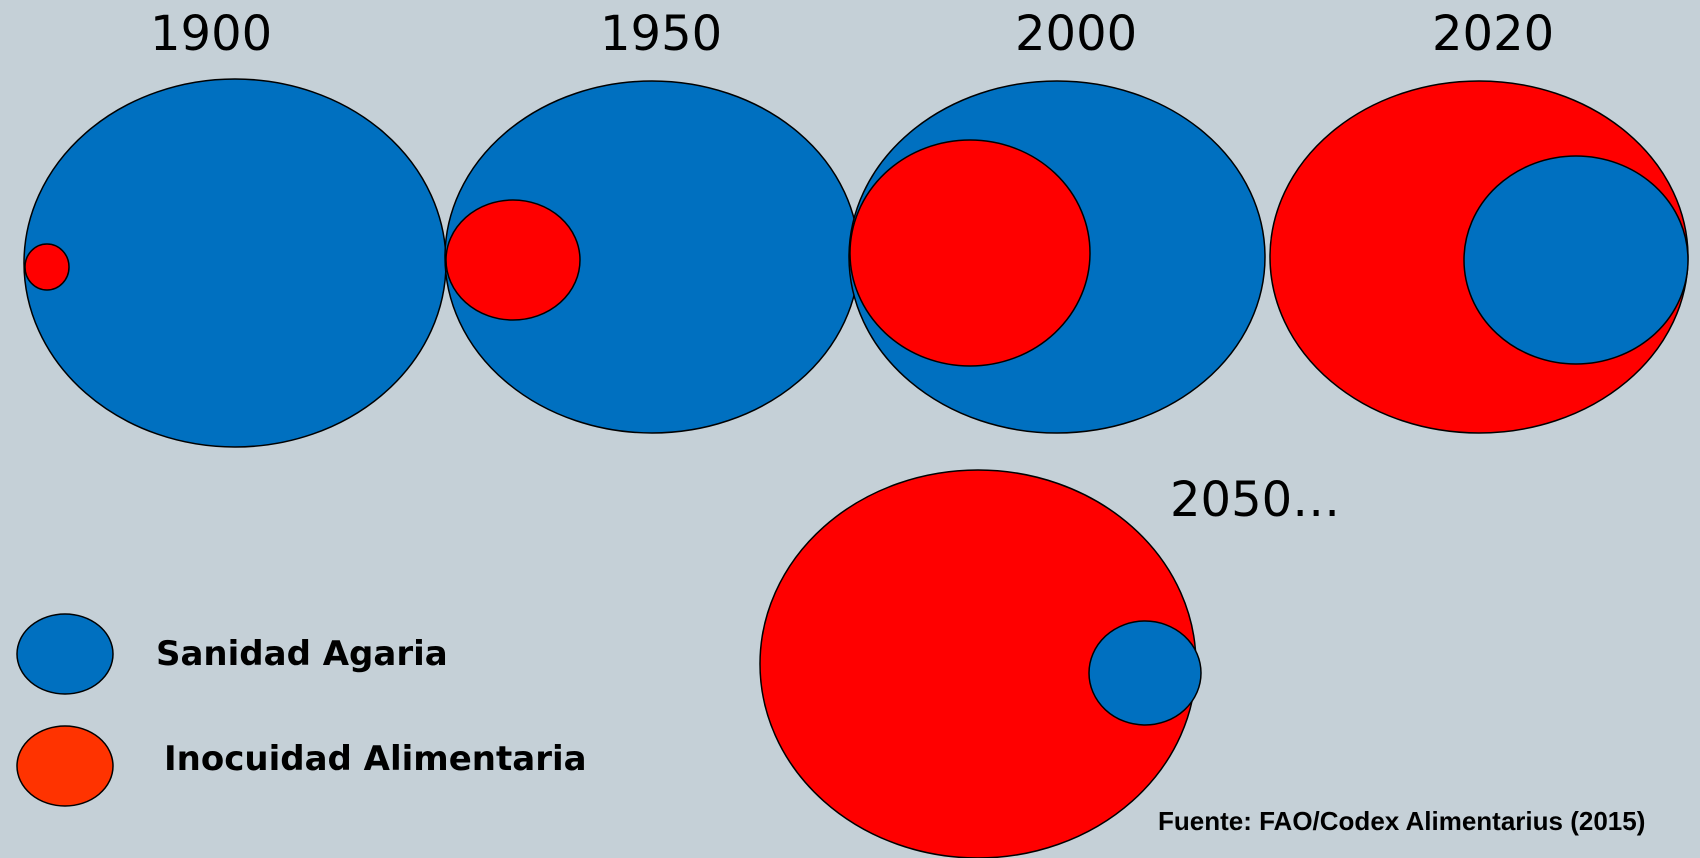 This screenshot has width=1700, height=858. I want to click on legend-swatch-inocuidad-alimentaria, so click(65, 766).